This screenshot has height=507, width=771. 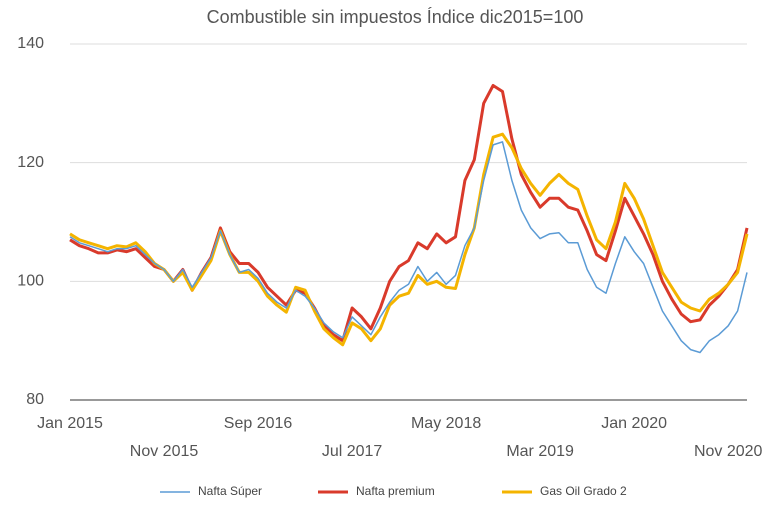 What do you see at coordinates (634, 423) in the screenshot?
I see `x-tick-label: Jan 2020` at bounding box center [634, 423].